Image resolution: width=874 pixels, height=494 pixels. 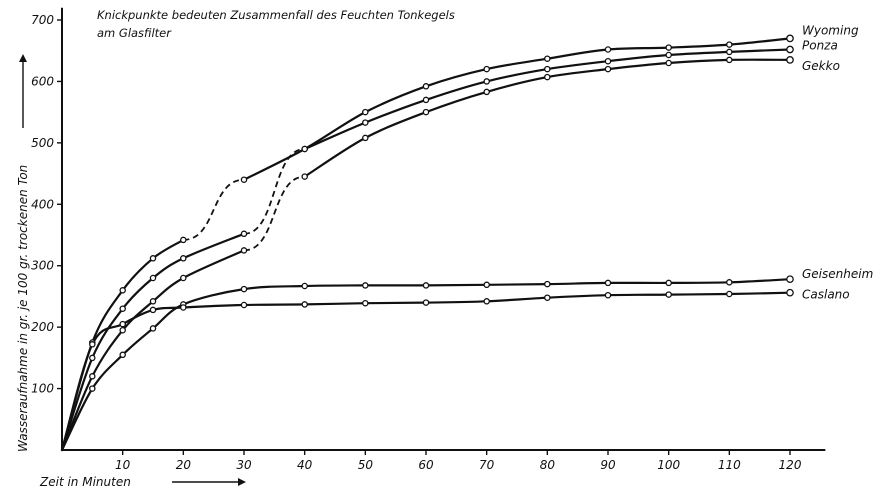 What do you see at coordinates (42, 327) in the screenshot?
I see `y-tick-label: 200` at bounding box center [42, 327].